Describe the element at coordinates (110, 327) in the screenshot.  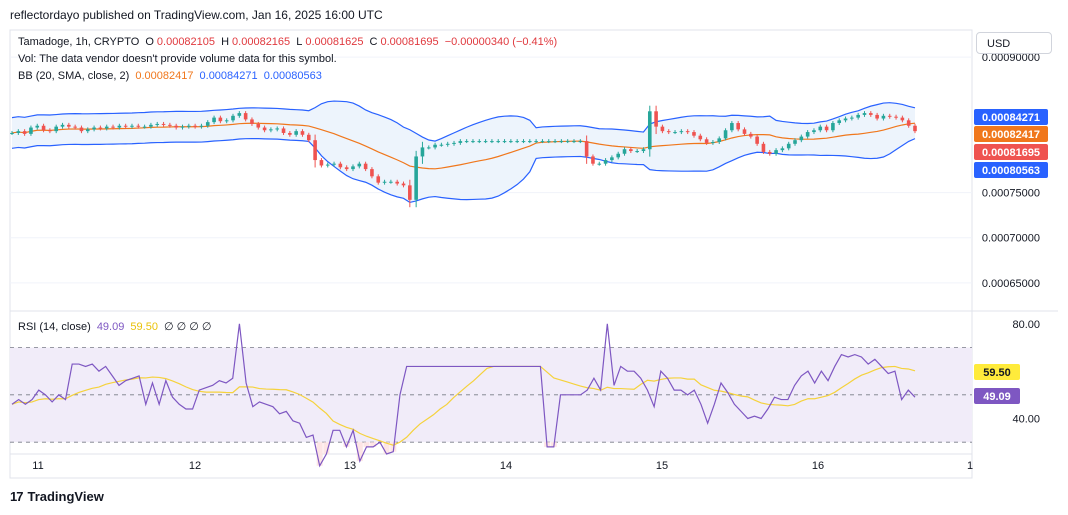
I see `rsi-value: 49.09` at that location.